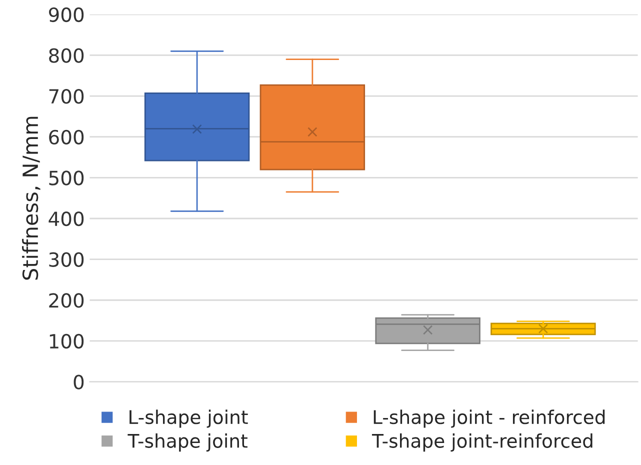 The width and height of the screenshot is (641, 465). What do you see at coordinates (66, 55) in the screenshot?
I see `y-tick-label: 800` at bounding box center [66, 55].